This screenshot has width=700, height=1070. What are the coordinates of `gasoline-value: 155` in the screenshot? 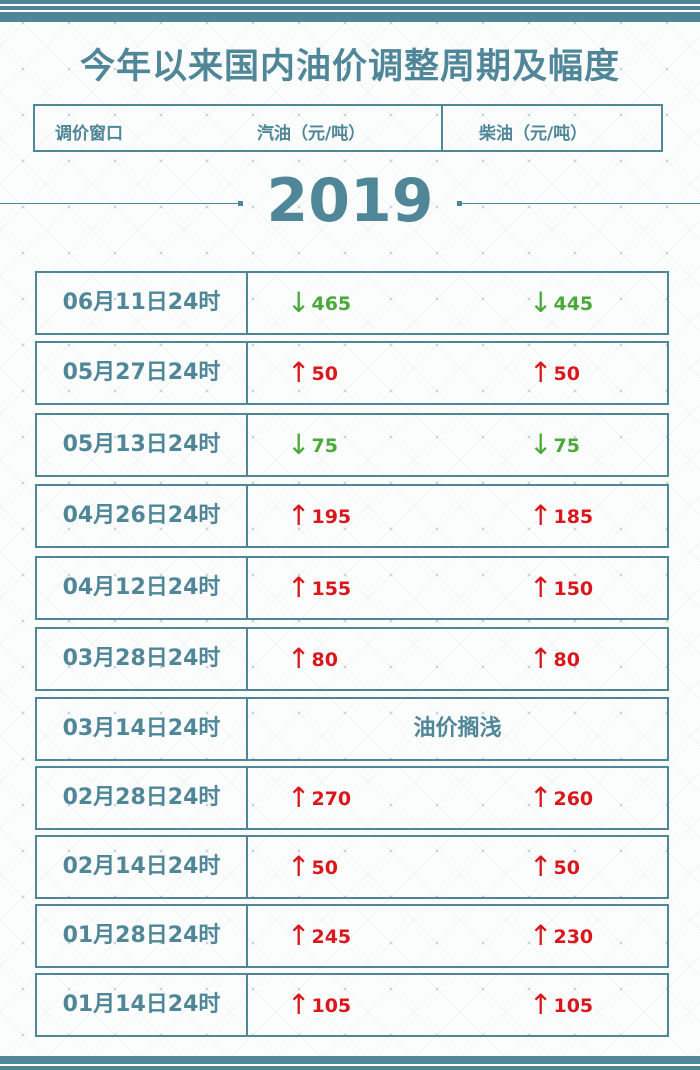 It's located at (331, 589).